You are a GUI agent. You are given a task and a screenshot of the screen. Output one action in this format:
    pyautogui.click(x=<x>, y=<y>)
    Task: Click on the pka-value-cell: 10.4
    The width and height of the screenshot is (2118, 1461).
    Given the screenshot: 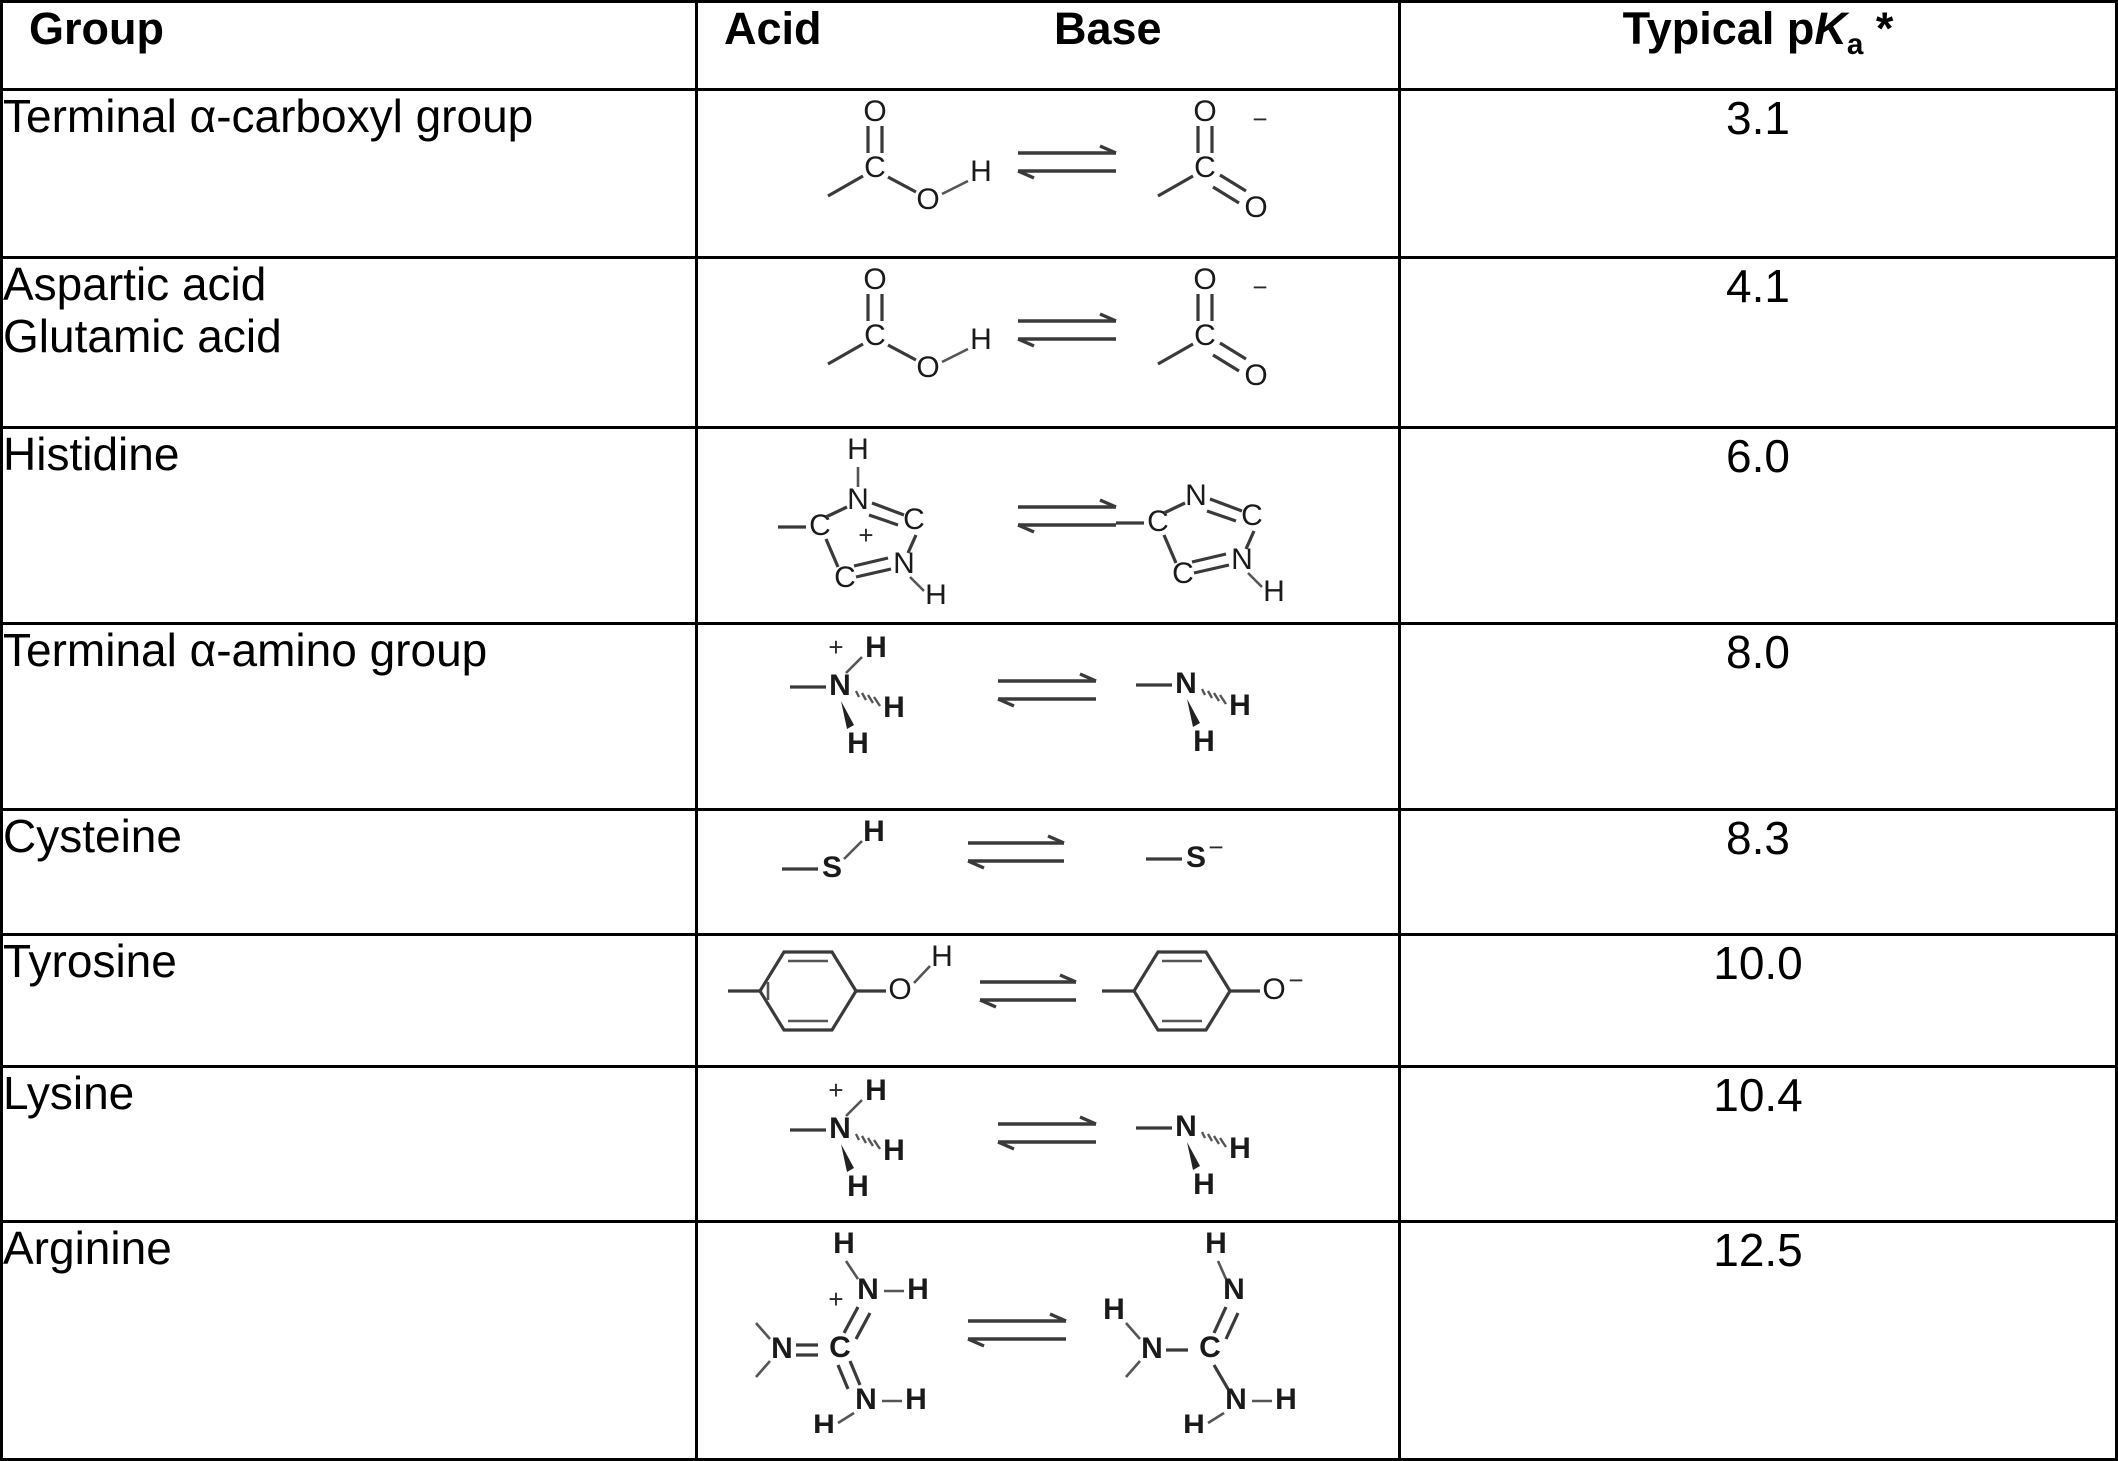 What is the action you would take?
    pyautogui.click(x=1758, y=1144)
    